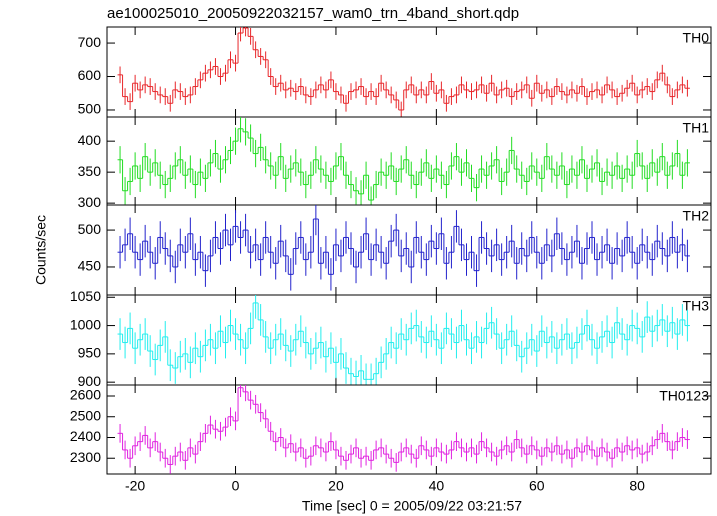 Image resolution: width=717 pixels, height=516 pixels. I want to click on panel-label: TH1, so click(696, 128).